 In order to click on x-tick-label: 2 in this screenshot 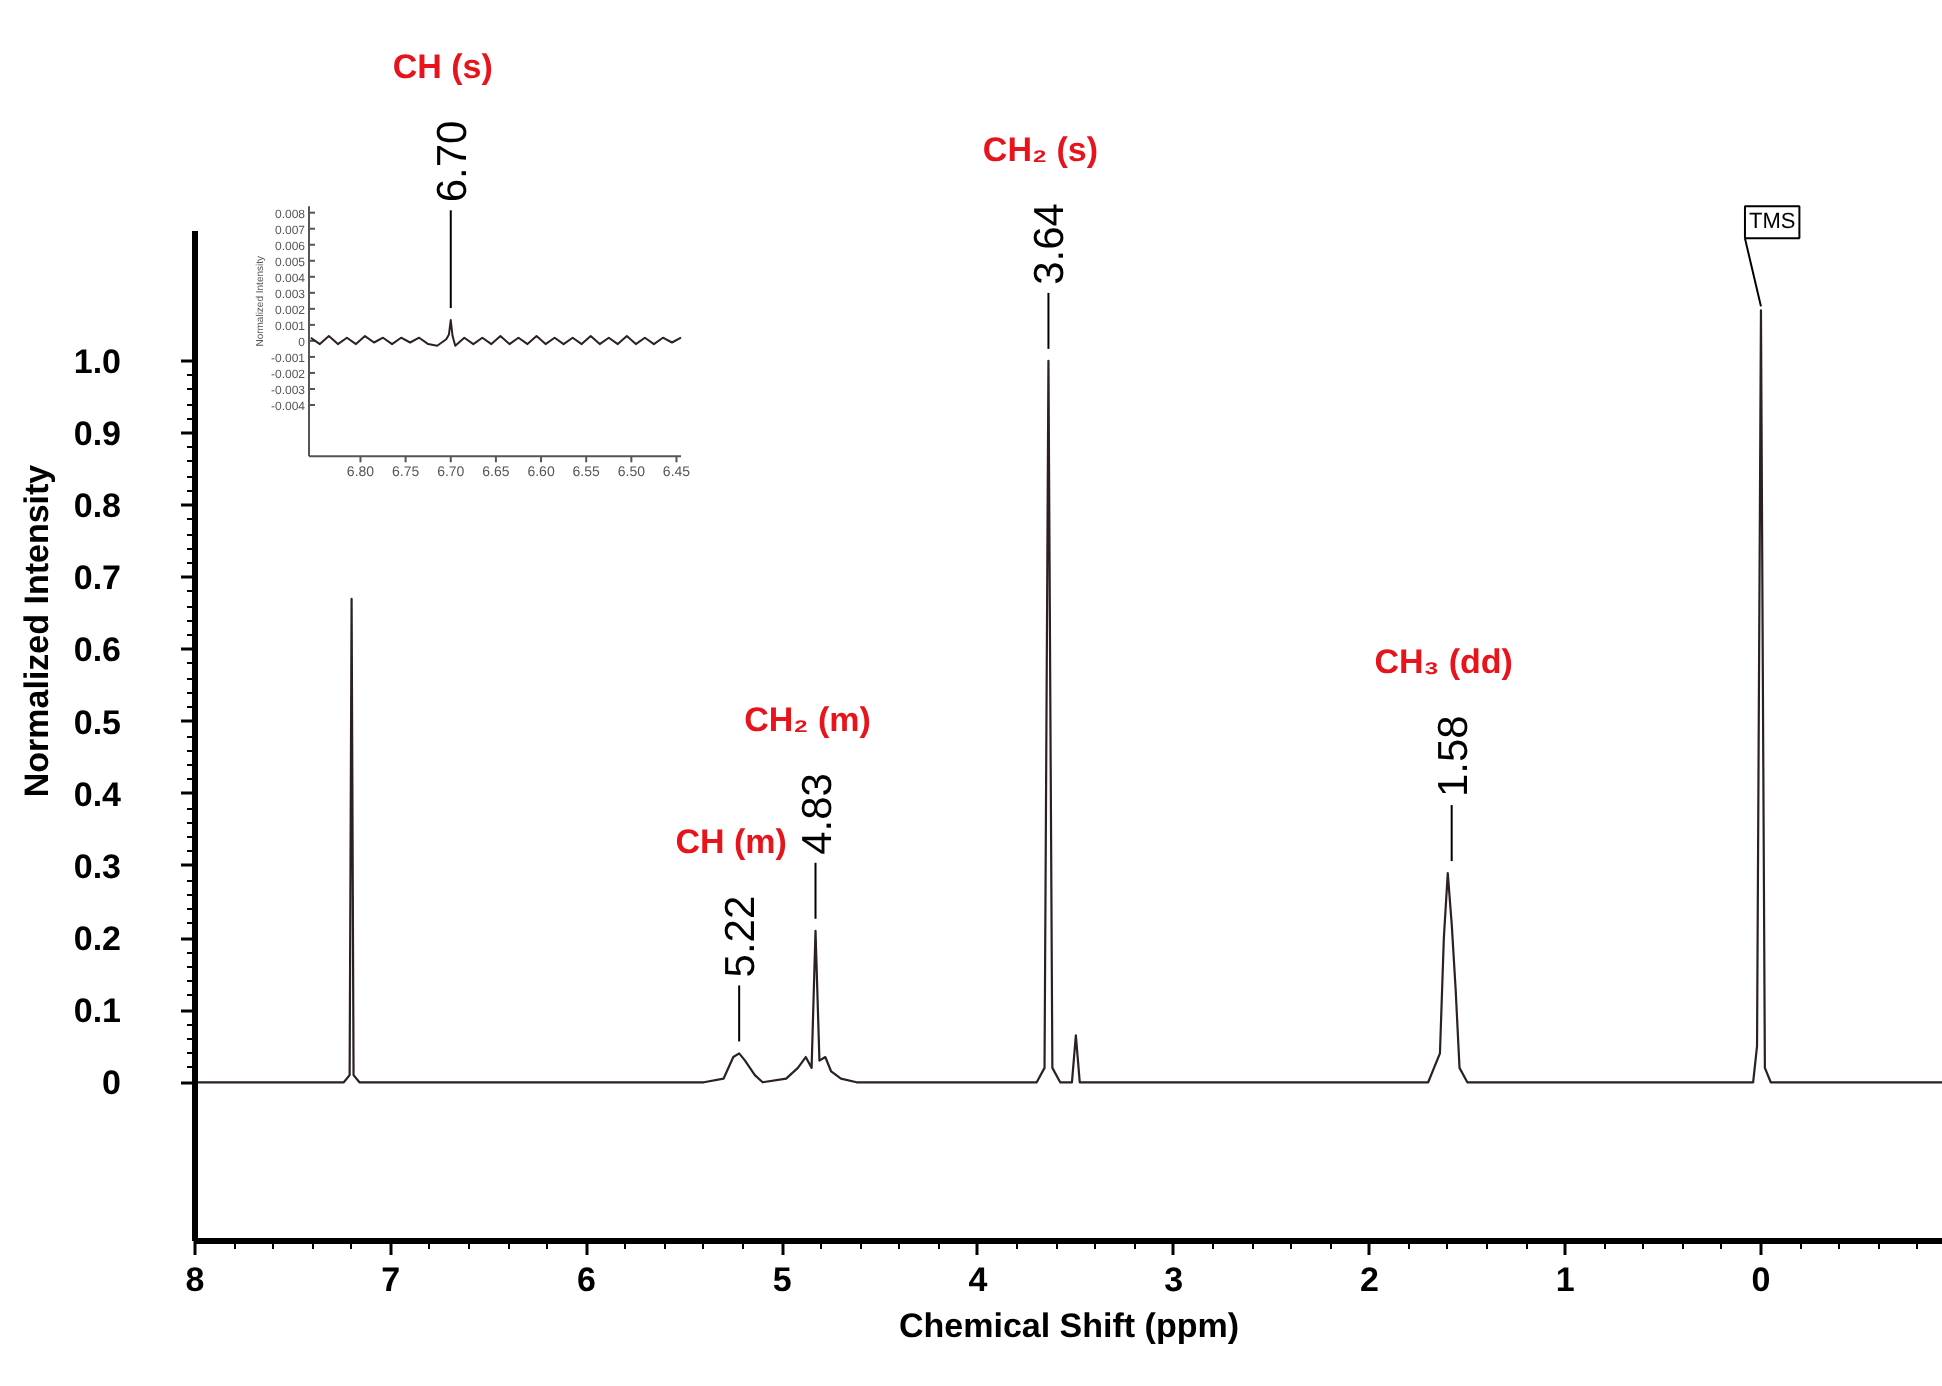, I will do `click(1369, 1280)`.